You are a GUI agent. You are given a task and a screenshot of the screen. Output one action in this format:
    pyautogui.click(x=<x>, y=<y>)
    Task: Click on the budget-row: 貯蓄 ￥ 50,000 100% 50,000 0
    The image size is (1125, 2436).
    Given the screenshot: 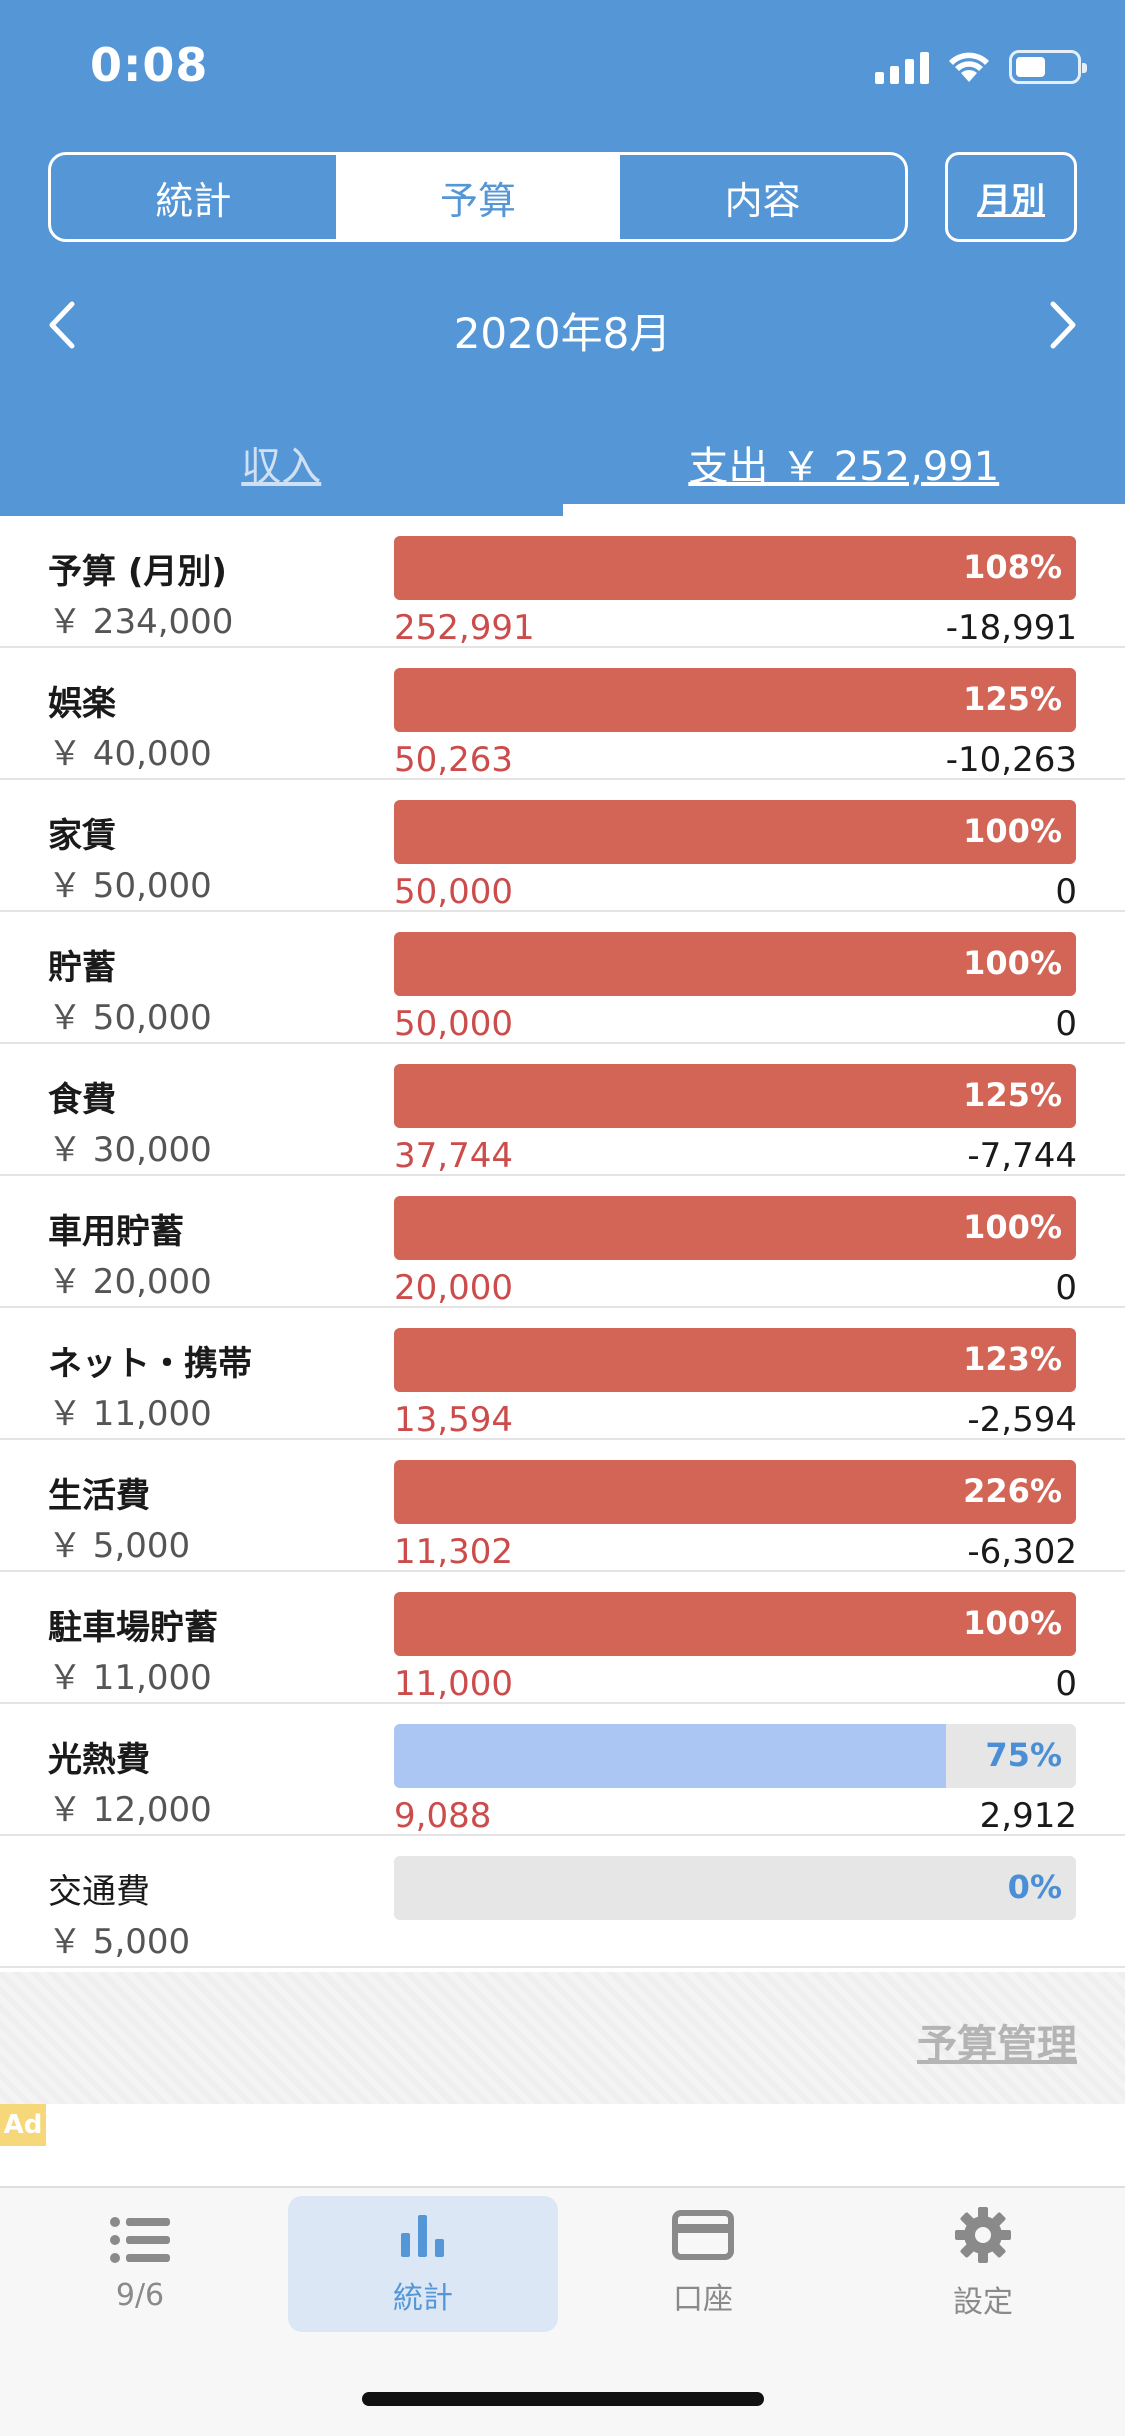 What is the action you would take?
    pyautogui.click(x=562, y=978)
    